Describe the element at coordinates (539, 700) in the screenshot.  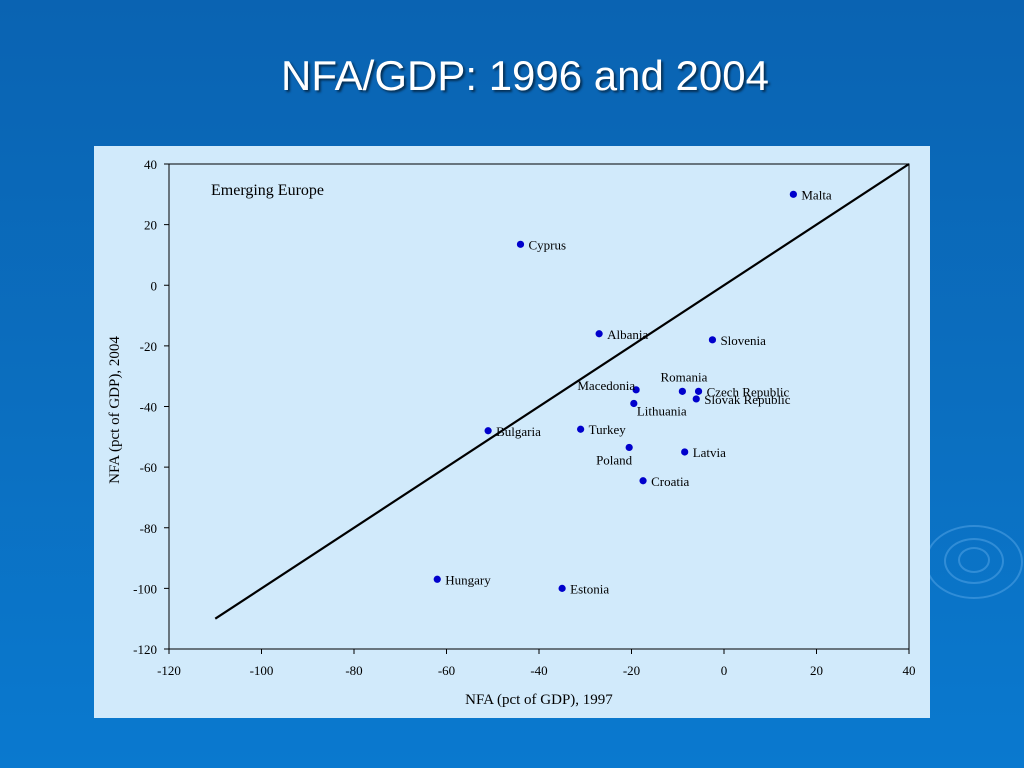
I see `x-axis-title: NFA (pct of GDP), 1997` at that location.